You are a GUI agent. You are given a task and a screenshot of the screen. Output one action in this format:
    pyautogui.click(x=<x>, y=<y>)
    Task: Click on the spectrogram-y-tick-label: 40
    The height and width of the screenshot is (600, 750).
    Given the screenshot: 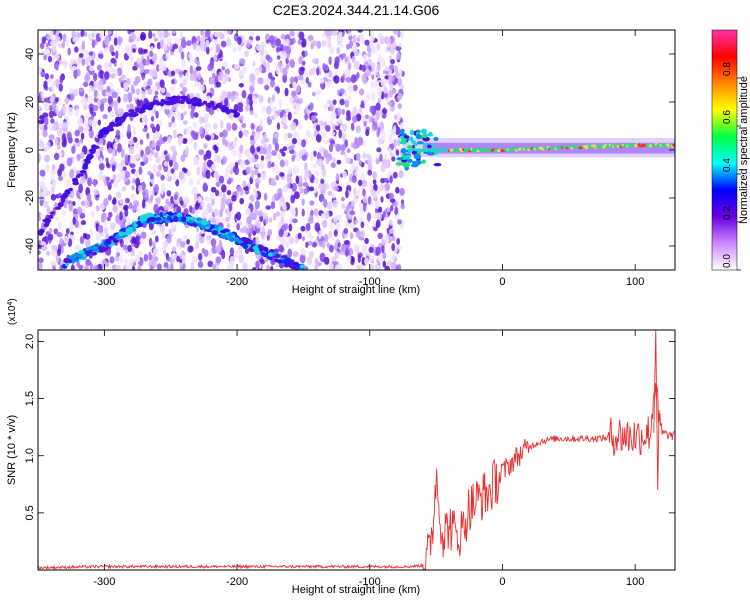 What is the action you would take?
    pyautogui.click(x=30, y=54)
    